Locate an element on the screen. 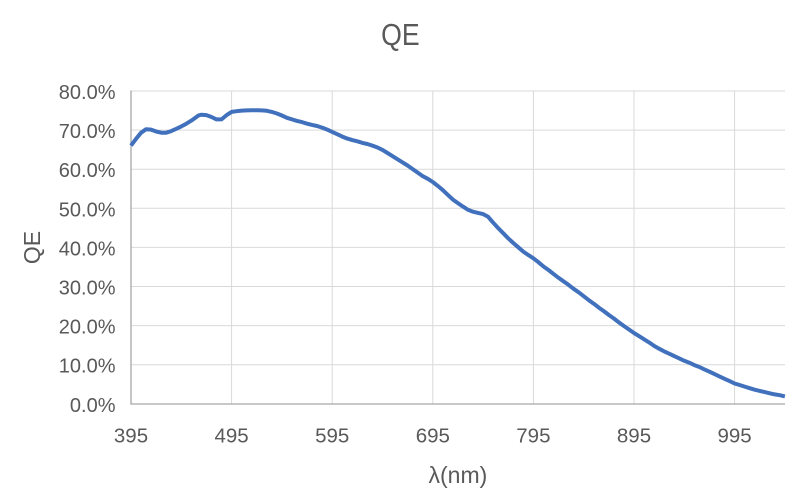  svg-text: 895 is located at coordinates (634, 436).